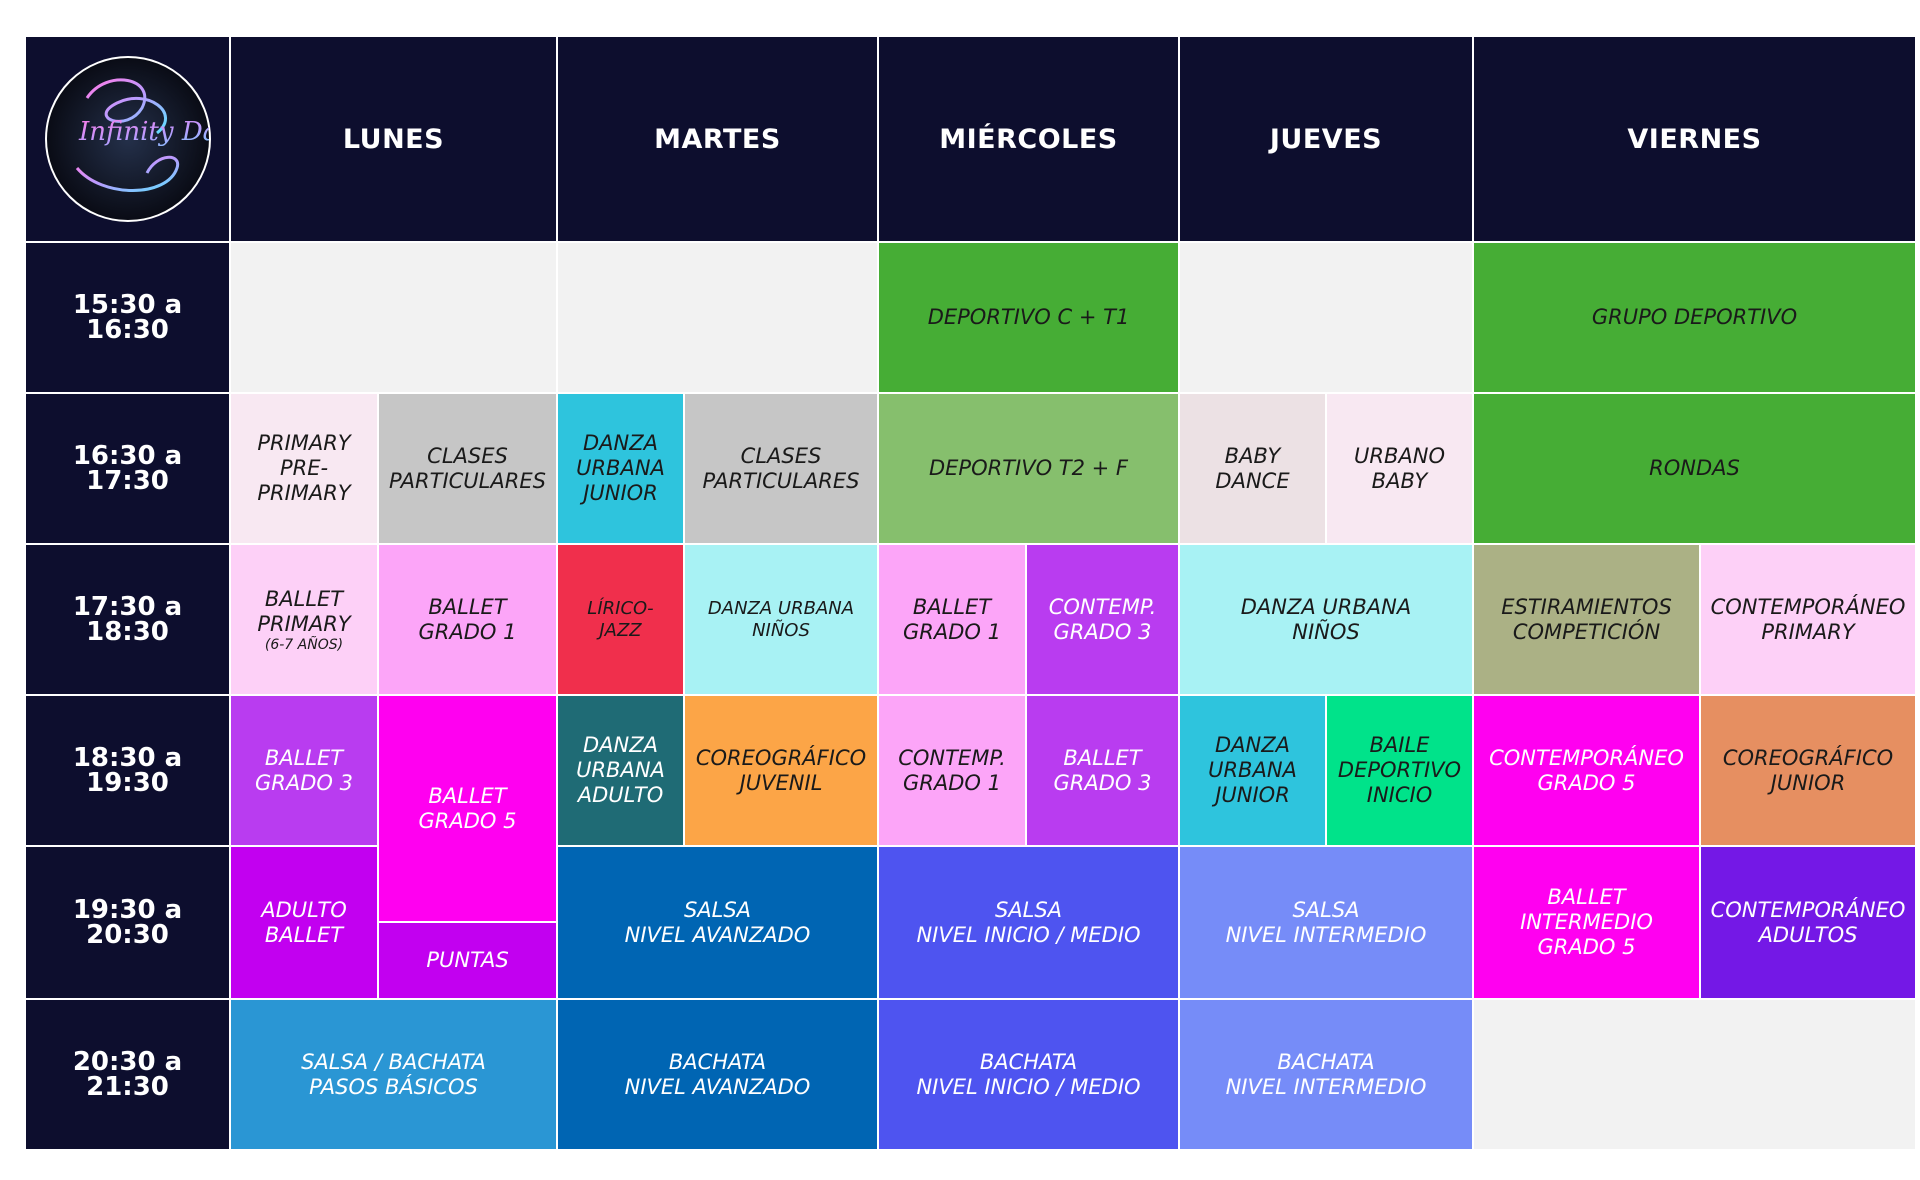  What do you see at coordinates (781, 468) in the screenshot?
I see `class-clases-particulares-martes: CLASES PARTICULARES` at bounding box center [781, 468].